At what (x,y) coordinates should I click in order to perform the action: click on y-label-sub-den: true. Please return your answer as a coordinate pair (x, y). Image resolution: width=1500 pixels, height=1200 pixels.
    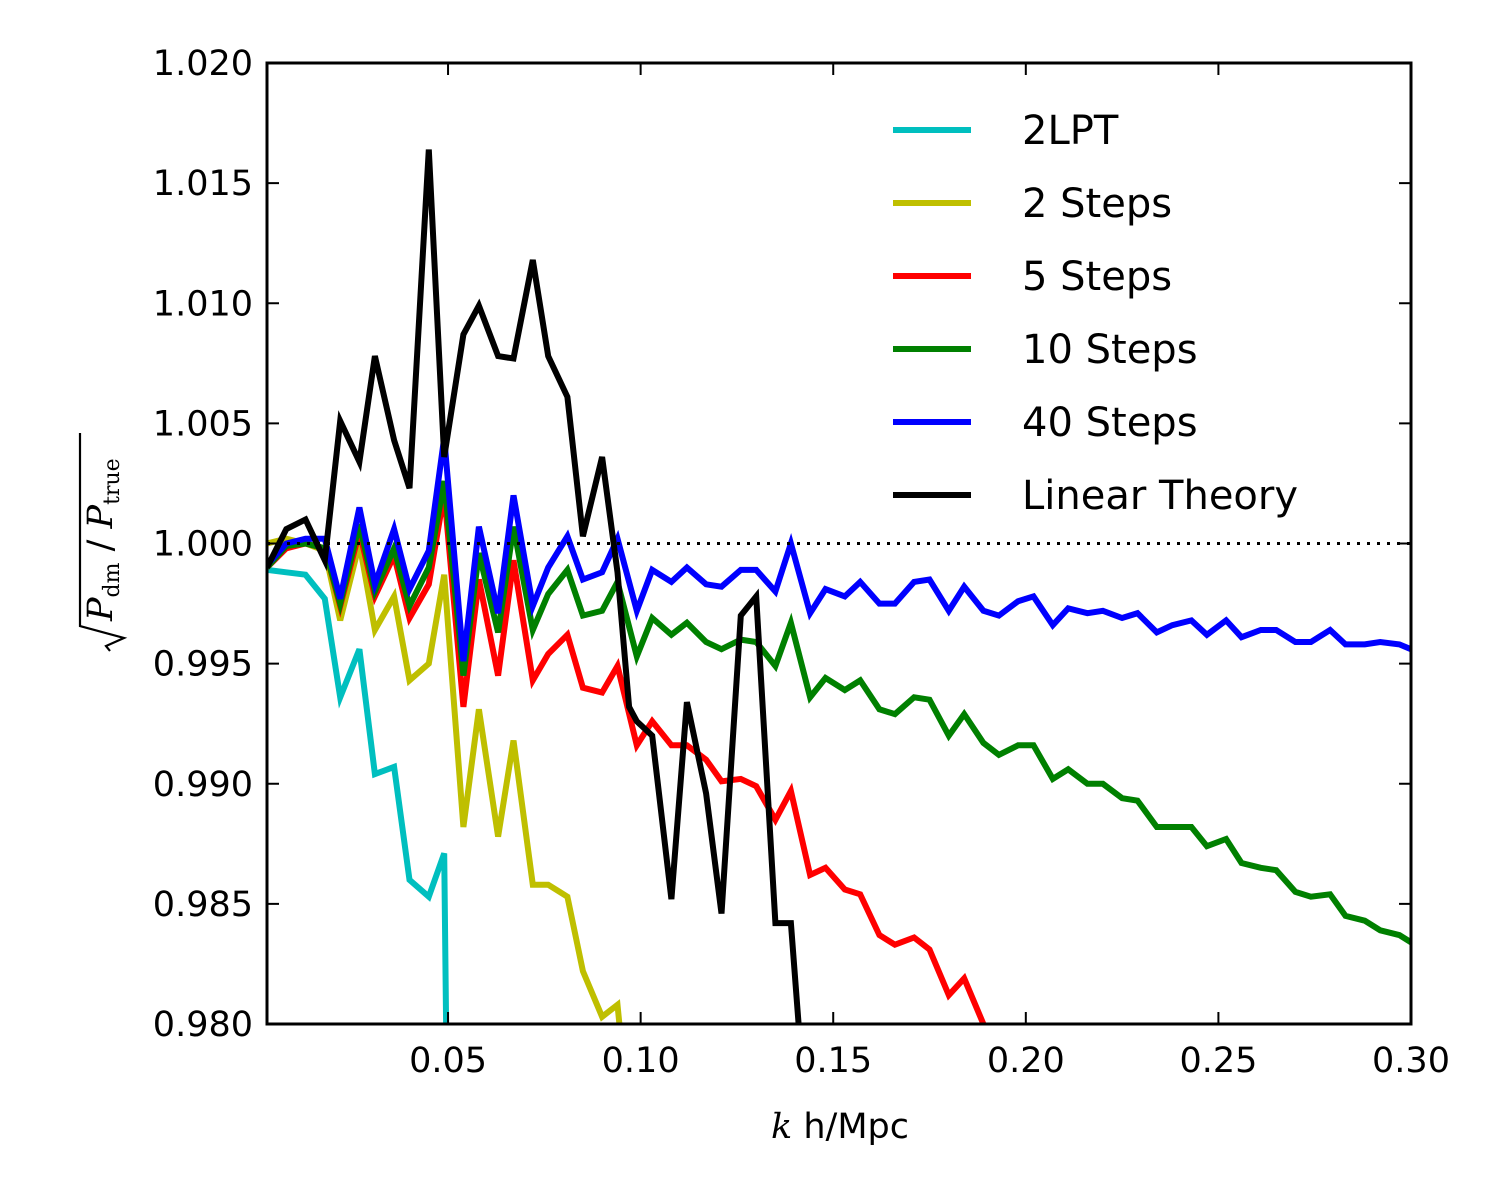
    Looking at the image, I should click on (112, 481).